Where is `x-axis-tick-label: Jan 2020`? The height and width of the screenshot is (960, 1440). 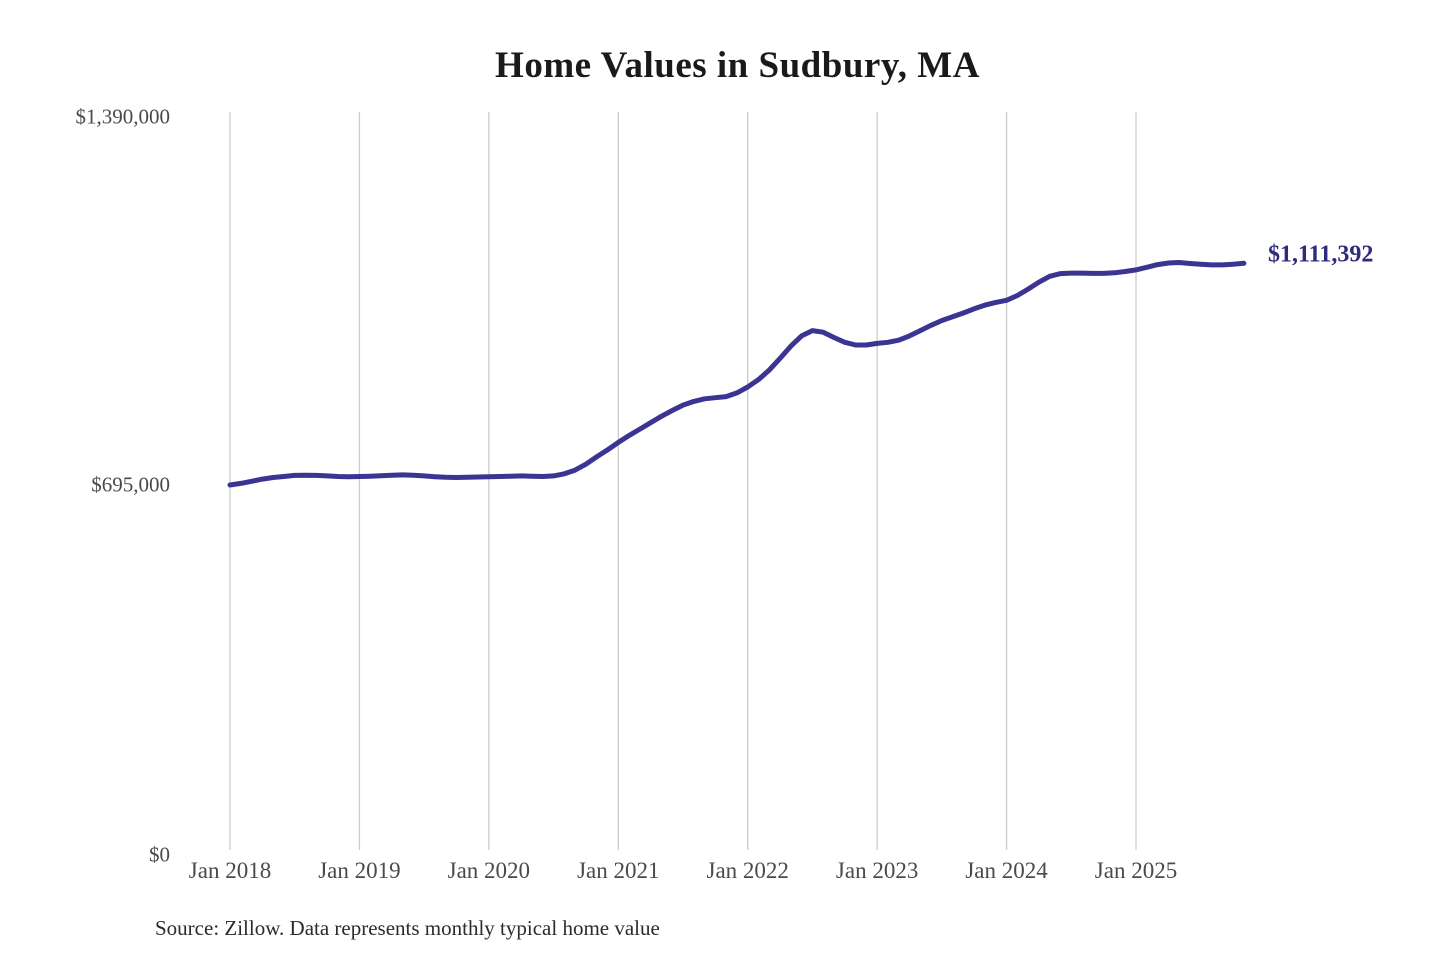 x-axis-tick-label: Jan 2020 is located at coordinates (489, 870).